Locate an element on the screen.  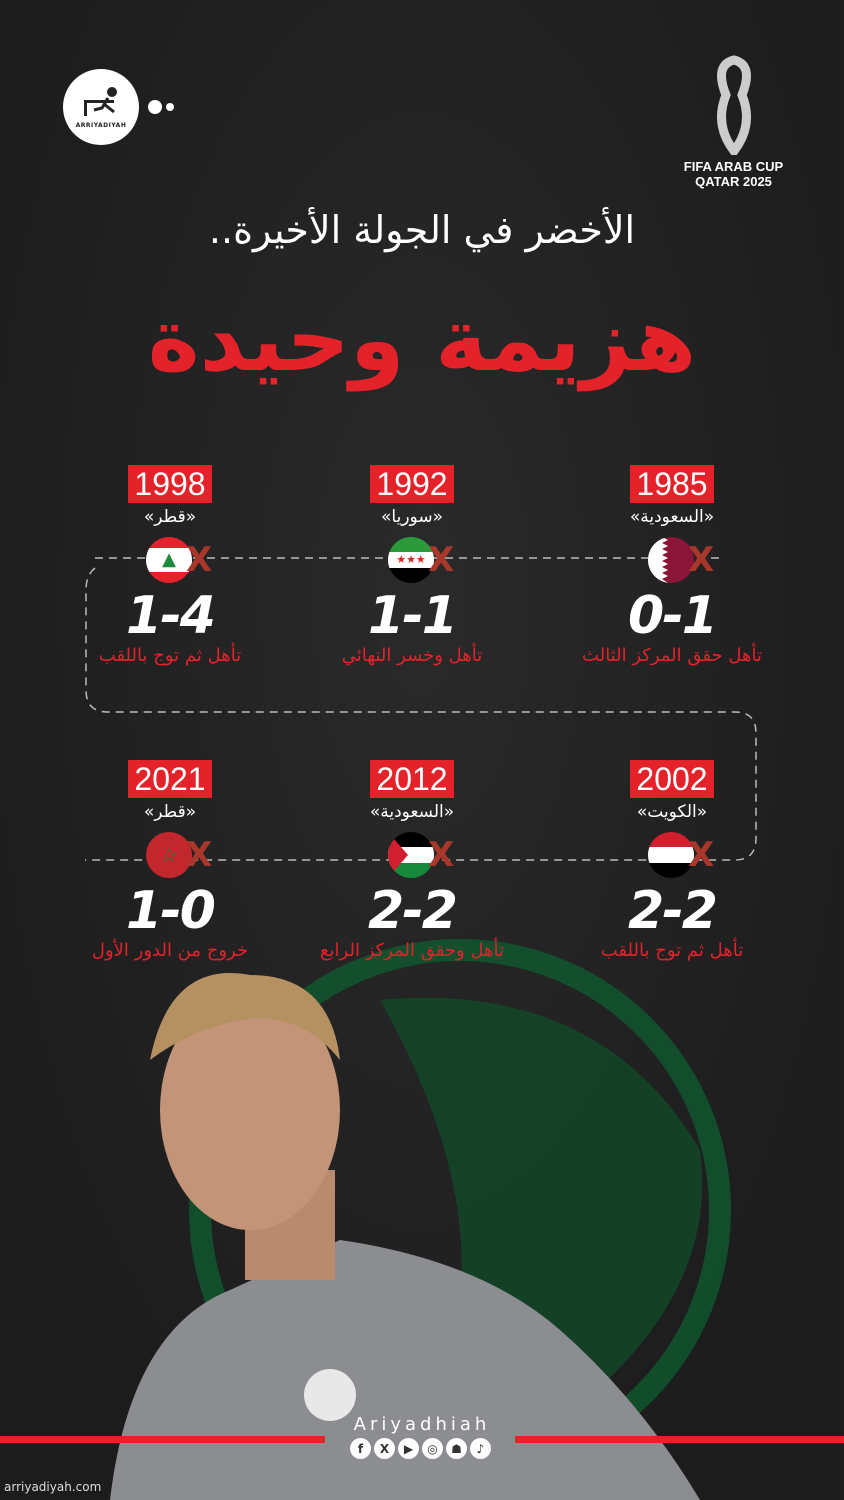
match-card: 2002 «الكويت» X 2-2 تأهل ثم توج باللقب is located at coordinates (672, 860).